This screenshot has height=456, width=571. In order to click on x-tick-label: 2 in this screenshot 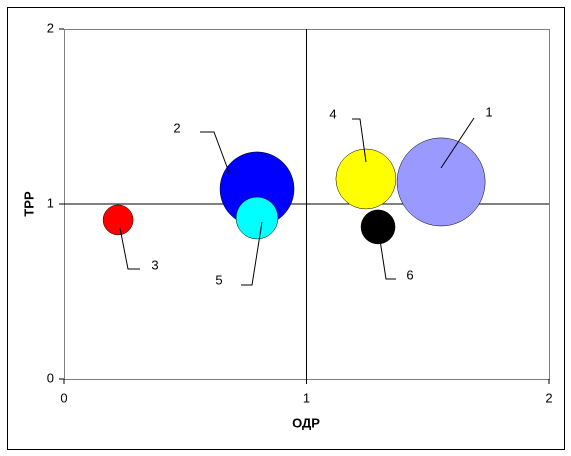, I will do `click(548, 397)`.